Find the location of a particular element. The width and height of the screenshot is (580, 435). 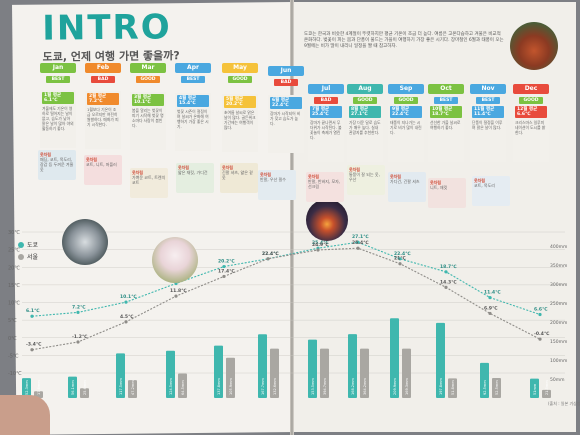

month-info-dec: 12월 평균 6.6℃ 크리스마스 일루미네이션이 도시를 밝힌다. is located at coordinates (531, 133).